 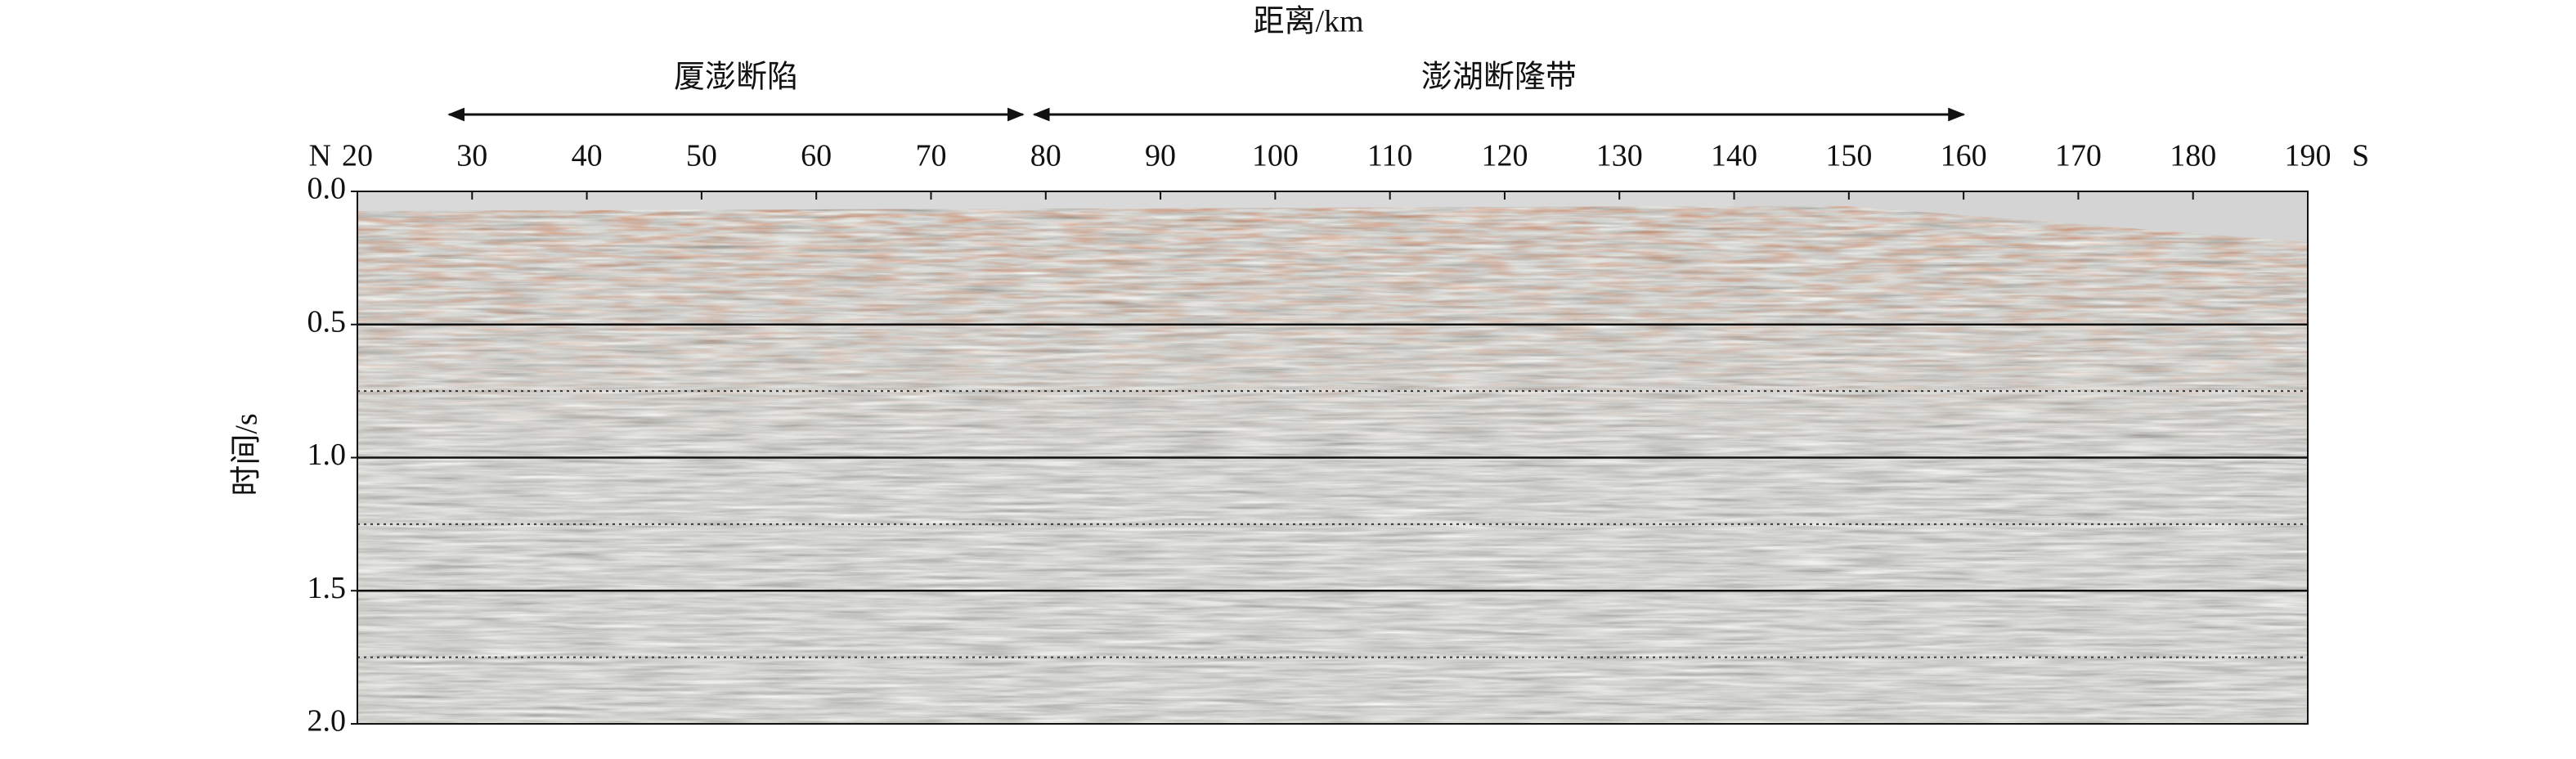 I want to click on x-tick-label: 170, so click(x=2078, y=156).